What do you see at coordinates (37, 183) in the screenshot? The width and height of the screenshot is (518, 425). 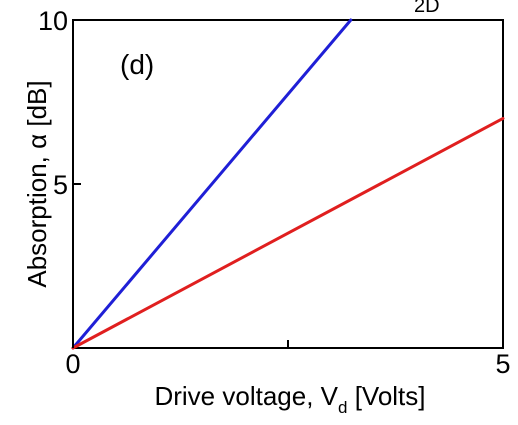 I see `y-axis-title: Absorption, α [dB]` at bounding box center [37, 183].